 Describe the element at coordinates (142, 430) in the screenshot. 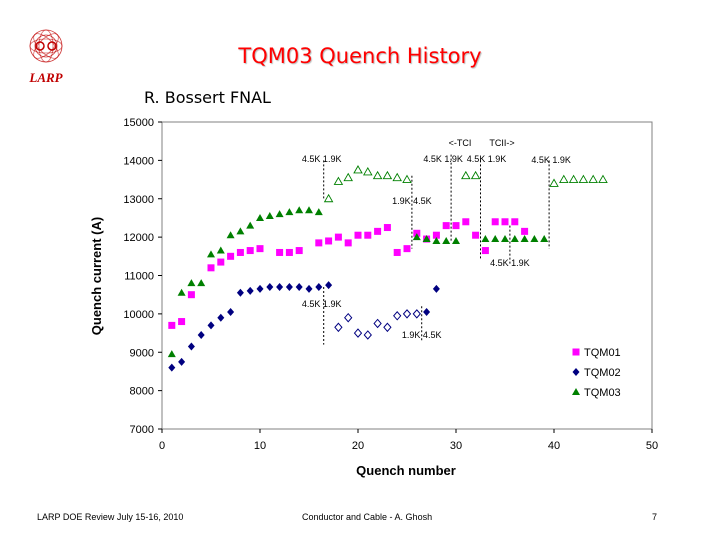

I see `y-tick-label: 7000` at that location.